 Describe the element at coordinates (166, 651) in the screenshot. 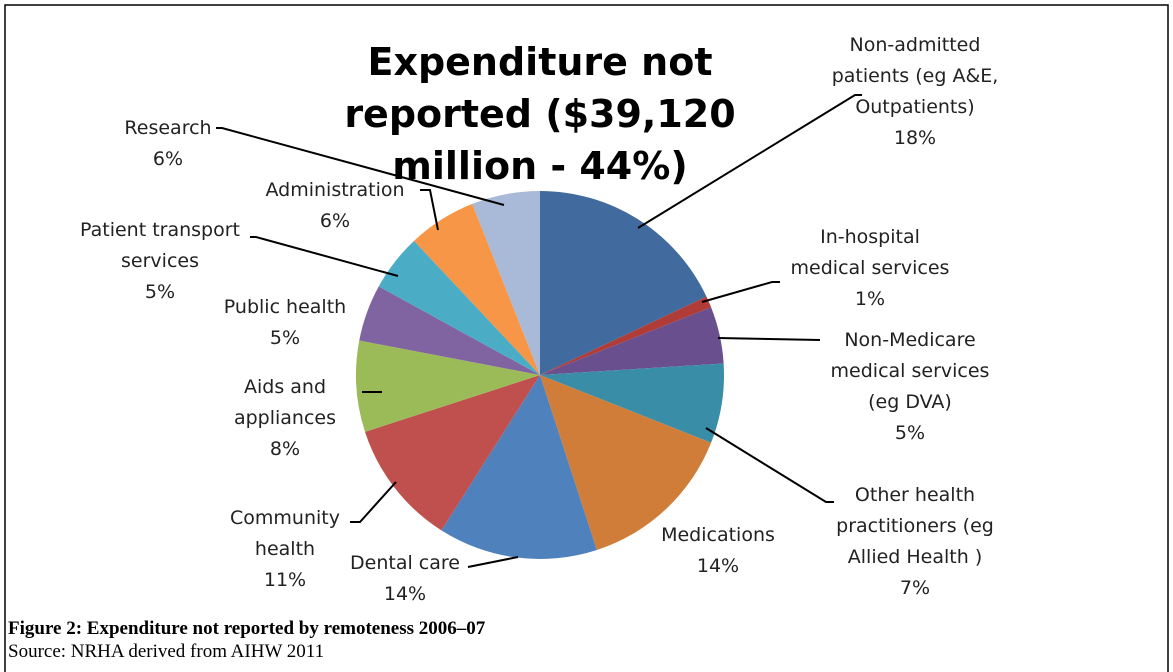

I see `caption-source: Source: NRHA derived from AIHW 2011` at that location.